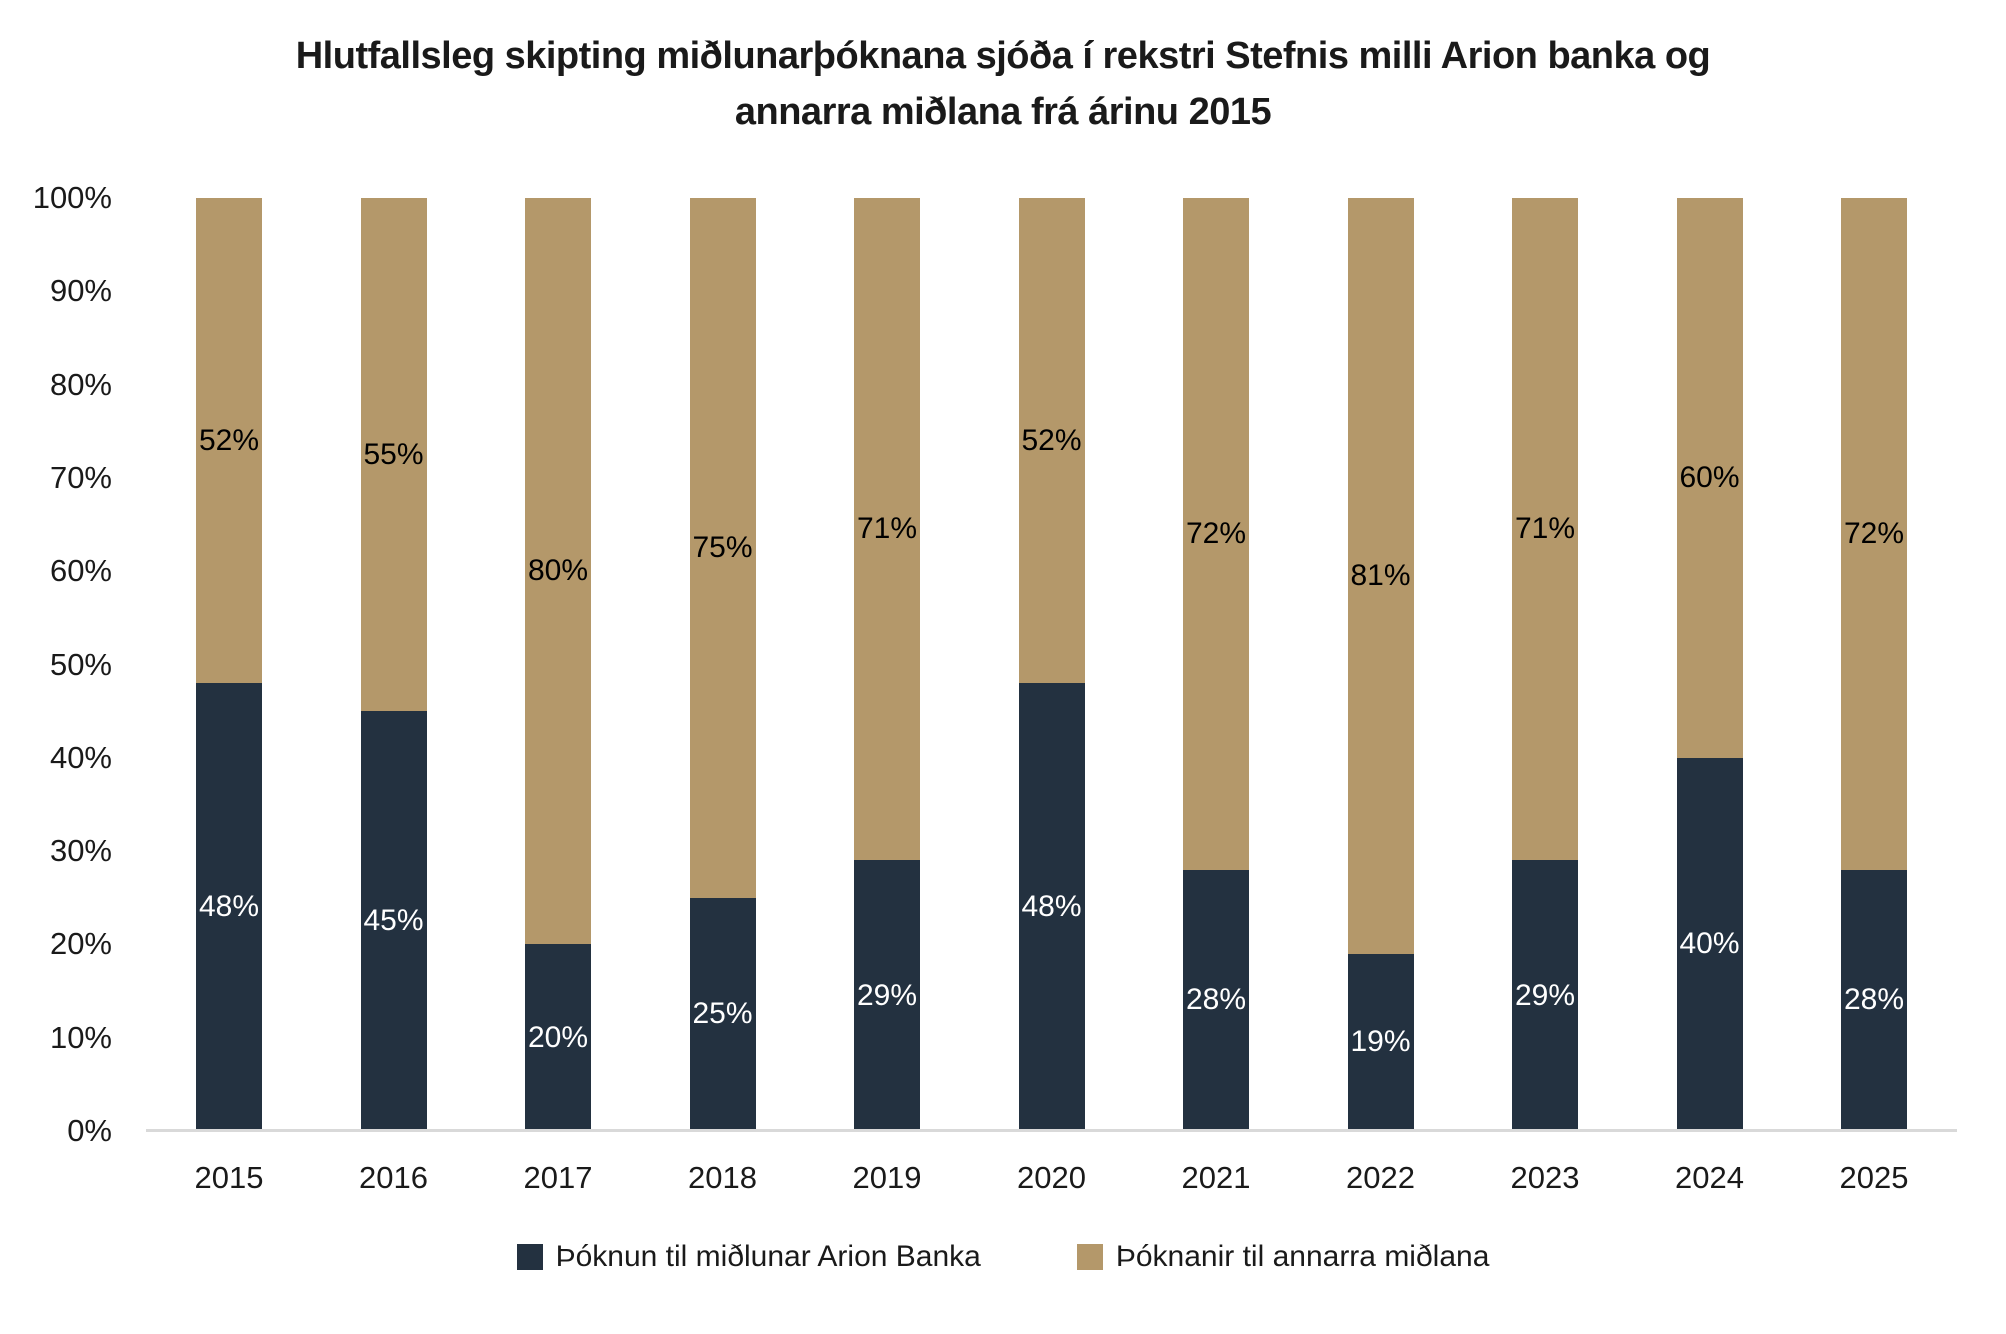  I want to click on bar-segment-other-2017: 80%, so click(558, 571).